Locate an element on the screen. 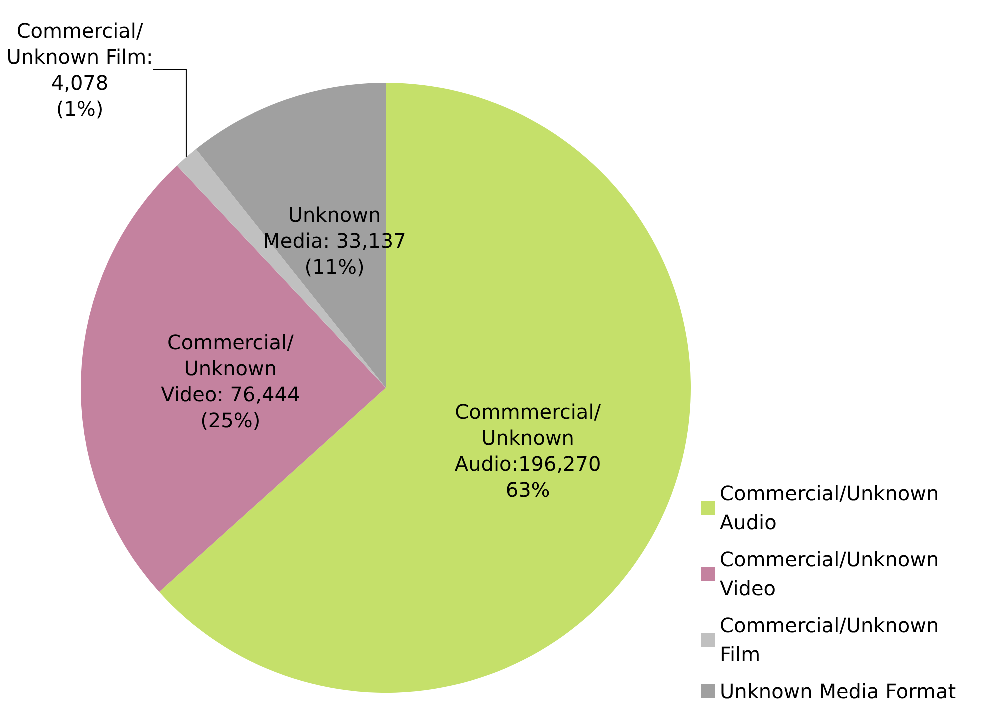 Image resolution: width=983 pixels, height=713 pixels. data-label: Commmercial/ Unknown Audio:196,270 63% is located at coordinates (528, 451).